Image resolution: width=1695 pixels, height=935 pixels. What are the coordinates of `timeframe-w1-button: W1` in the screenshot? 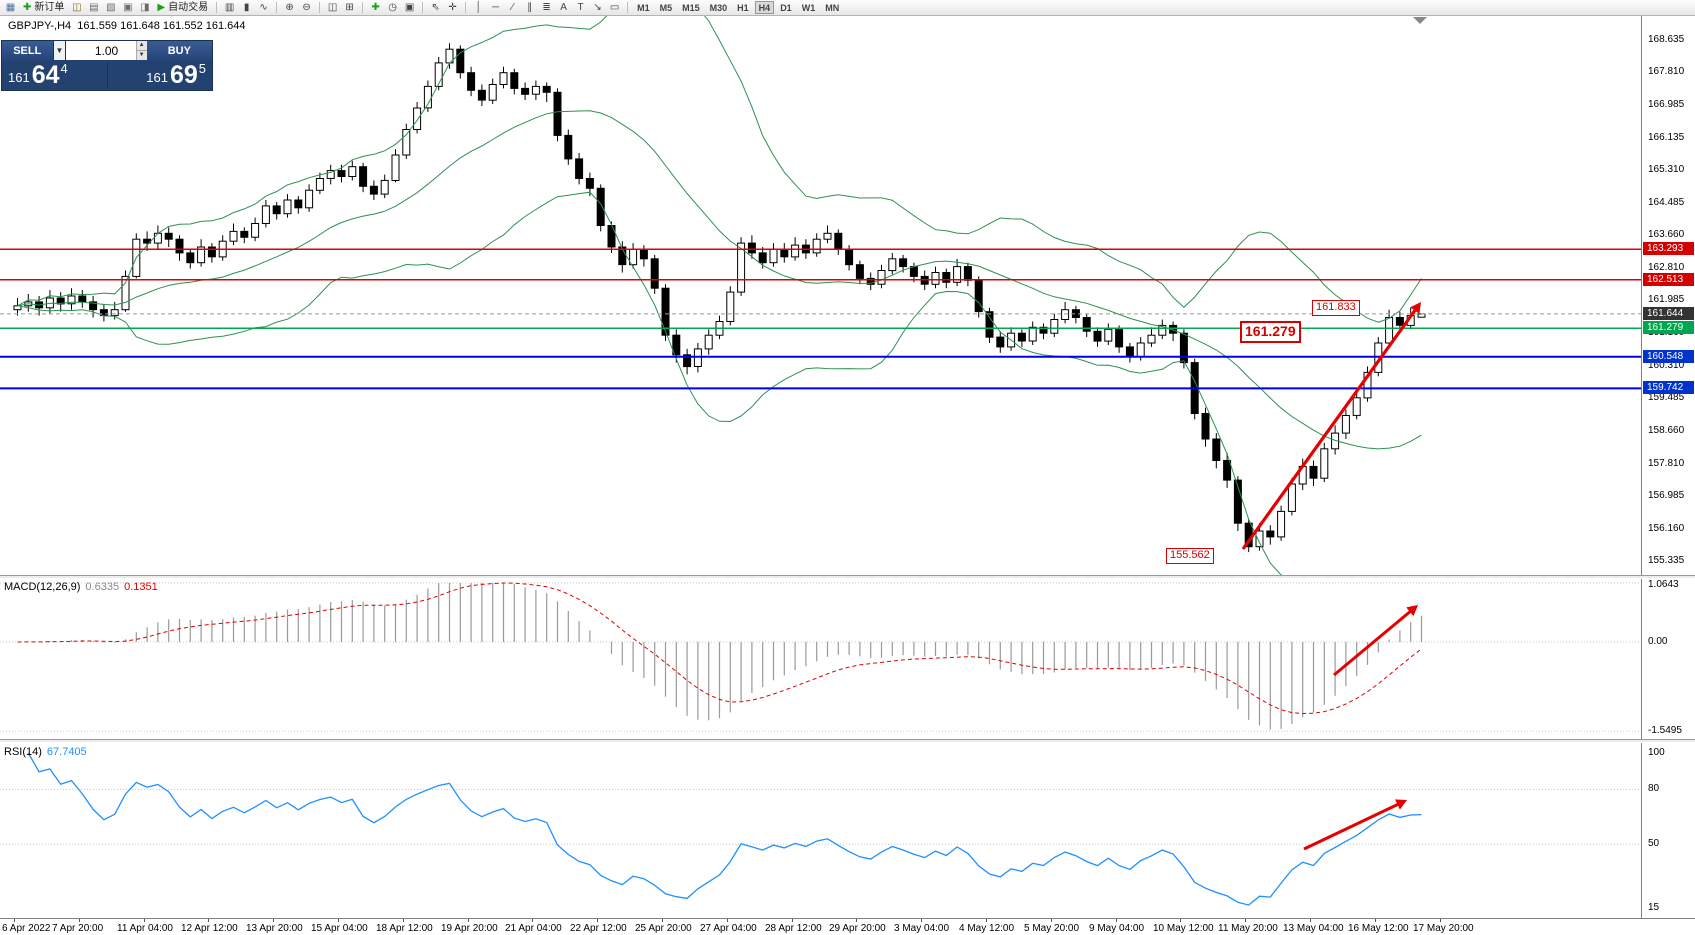 It's located at (808, 8).